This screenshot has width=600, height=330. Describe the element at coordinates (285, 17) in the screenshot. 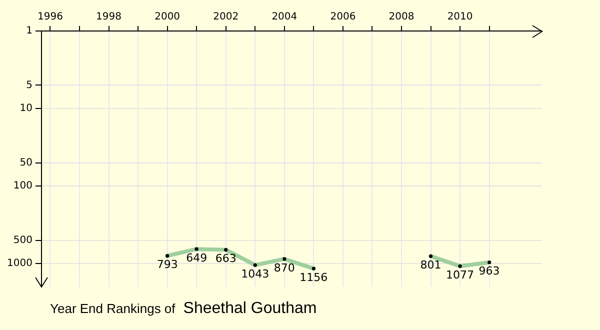

I see `x-tick-label: 2004` at that location.